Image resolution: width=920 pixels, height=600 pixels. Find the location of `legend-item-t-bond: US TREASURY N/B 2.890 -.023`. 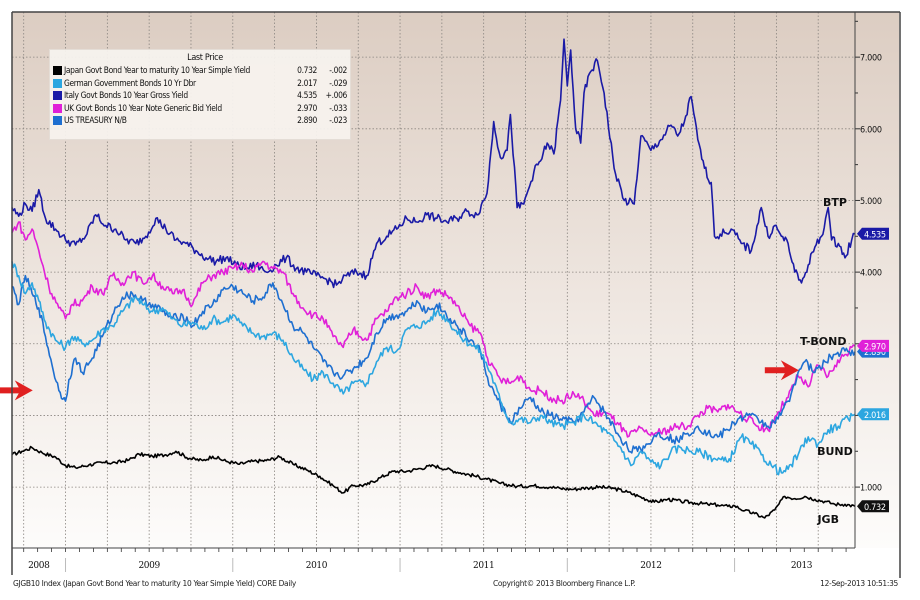

legend-item-t-bond: US TREASURY N/B 2.890 -.023 is located at coordinates (200, 120).